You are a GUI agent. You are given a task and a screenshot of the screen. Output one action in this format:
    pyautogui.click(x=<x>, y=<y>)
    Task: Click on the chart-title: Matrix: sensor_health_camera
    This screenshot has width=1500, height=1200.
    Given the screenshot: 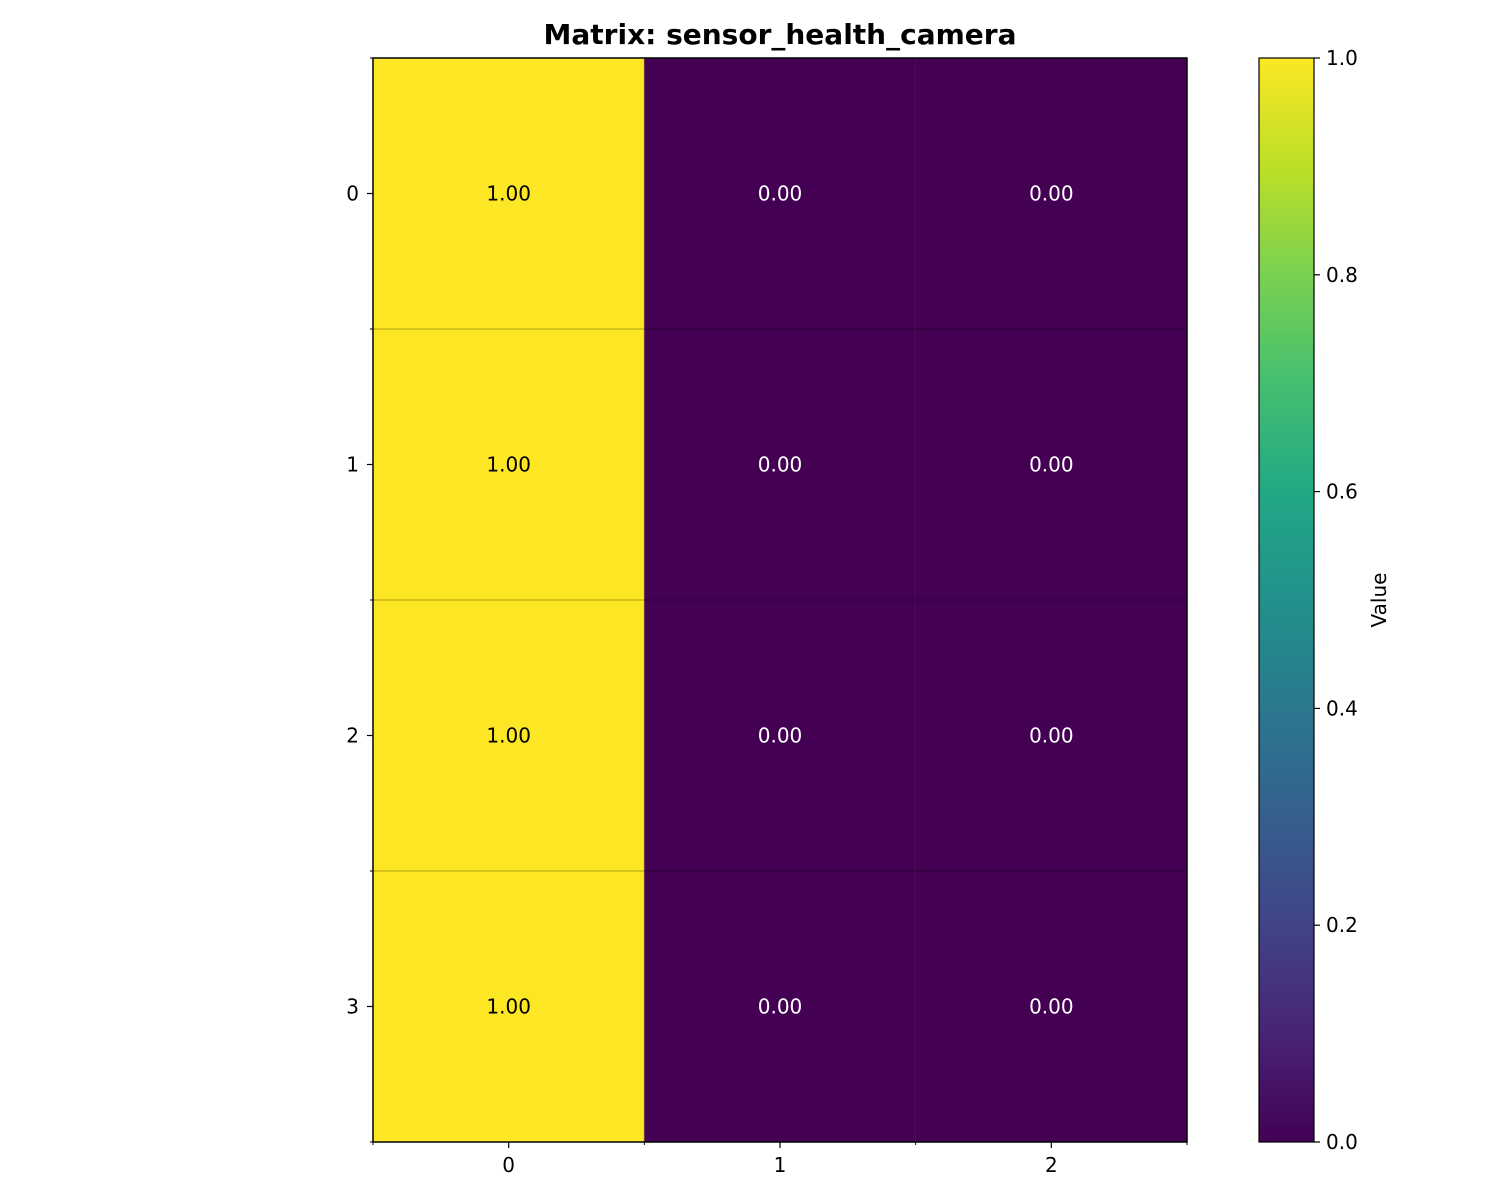 What is the action you would take?
    pyautogui.click(x=780, y=34)
    